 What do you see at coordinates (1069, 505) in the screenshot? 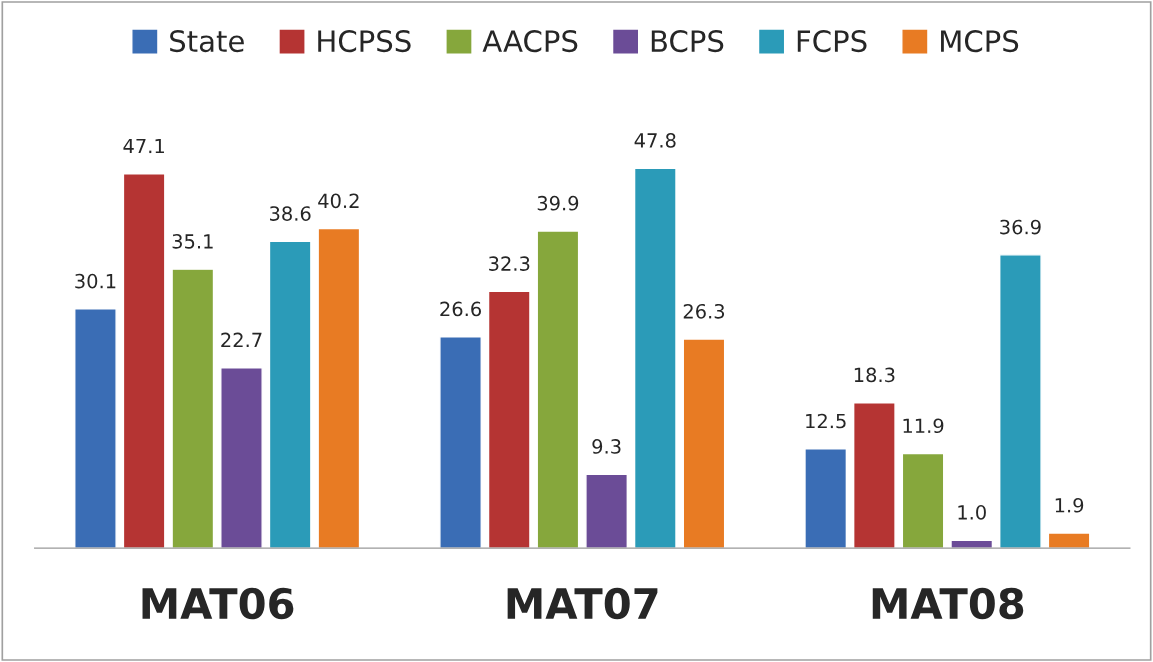
I see `data-label: 1.9` at bounding box center [1069, 505].